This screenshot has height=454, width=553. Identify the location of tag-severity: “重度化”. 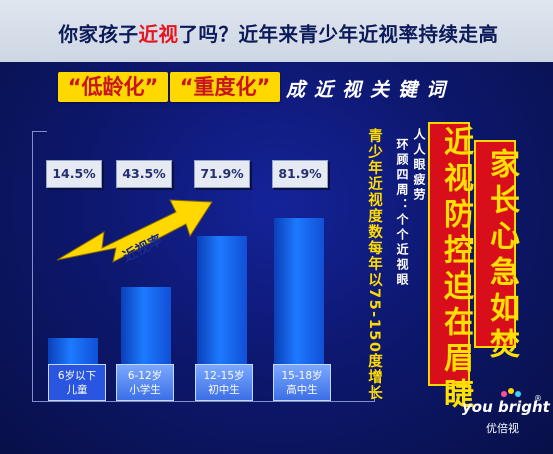
(225, 87).